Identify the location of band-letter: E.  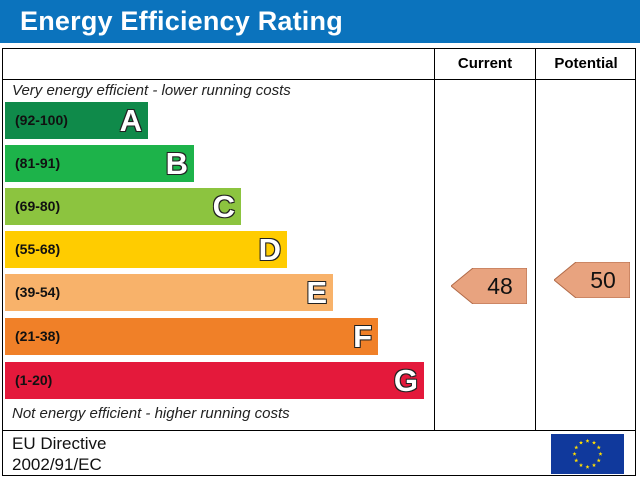
(316, 292).